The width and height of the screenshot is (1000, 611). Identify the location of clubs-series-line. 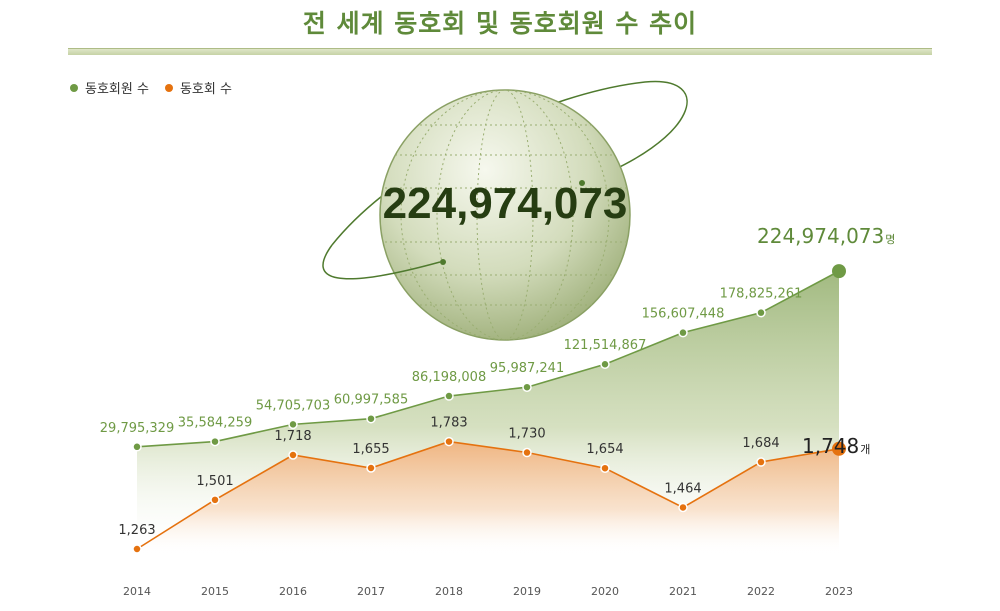
(488, 495).